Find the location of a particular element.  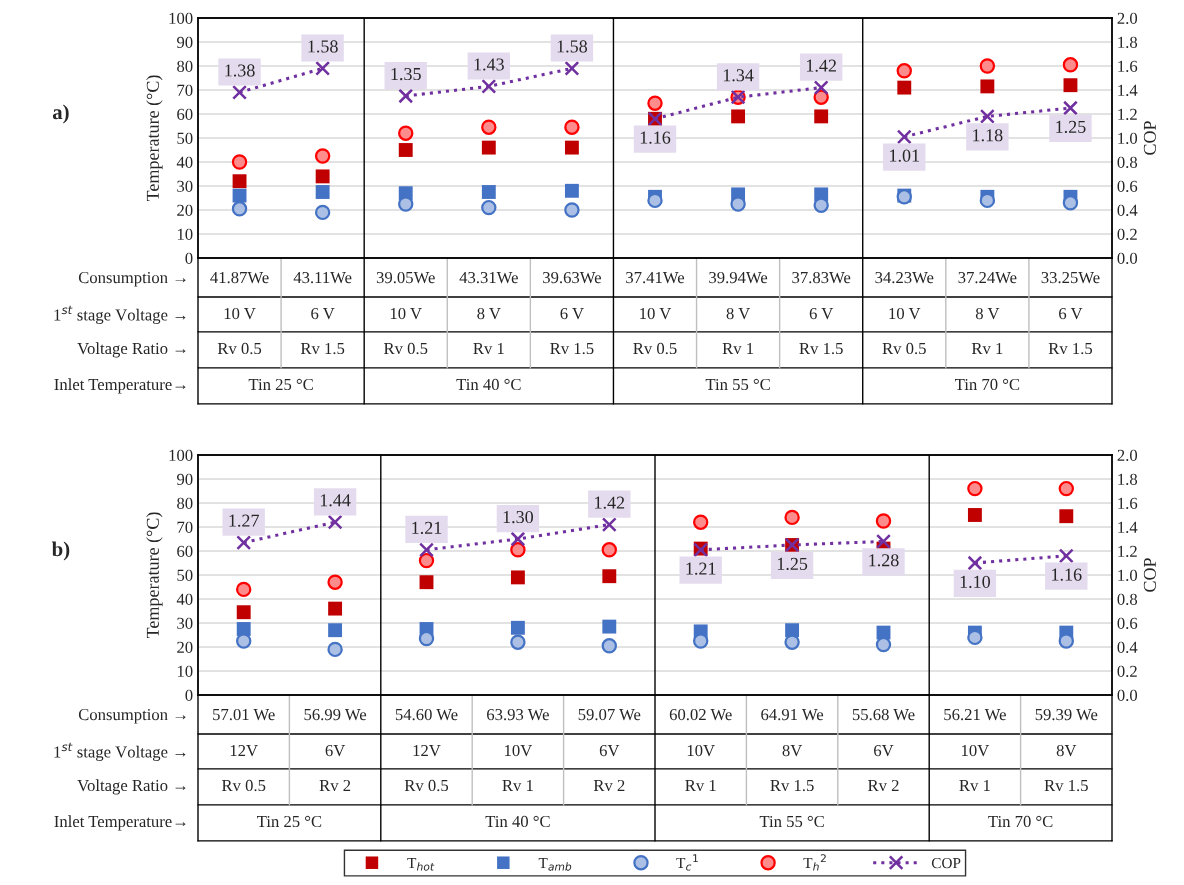

data-label: 1.01 is located at coordinates (904, 155).